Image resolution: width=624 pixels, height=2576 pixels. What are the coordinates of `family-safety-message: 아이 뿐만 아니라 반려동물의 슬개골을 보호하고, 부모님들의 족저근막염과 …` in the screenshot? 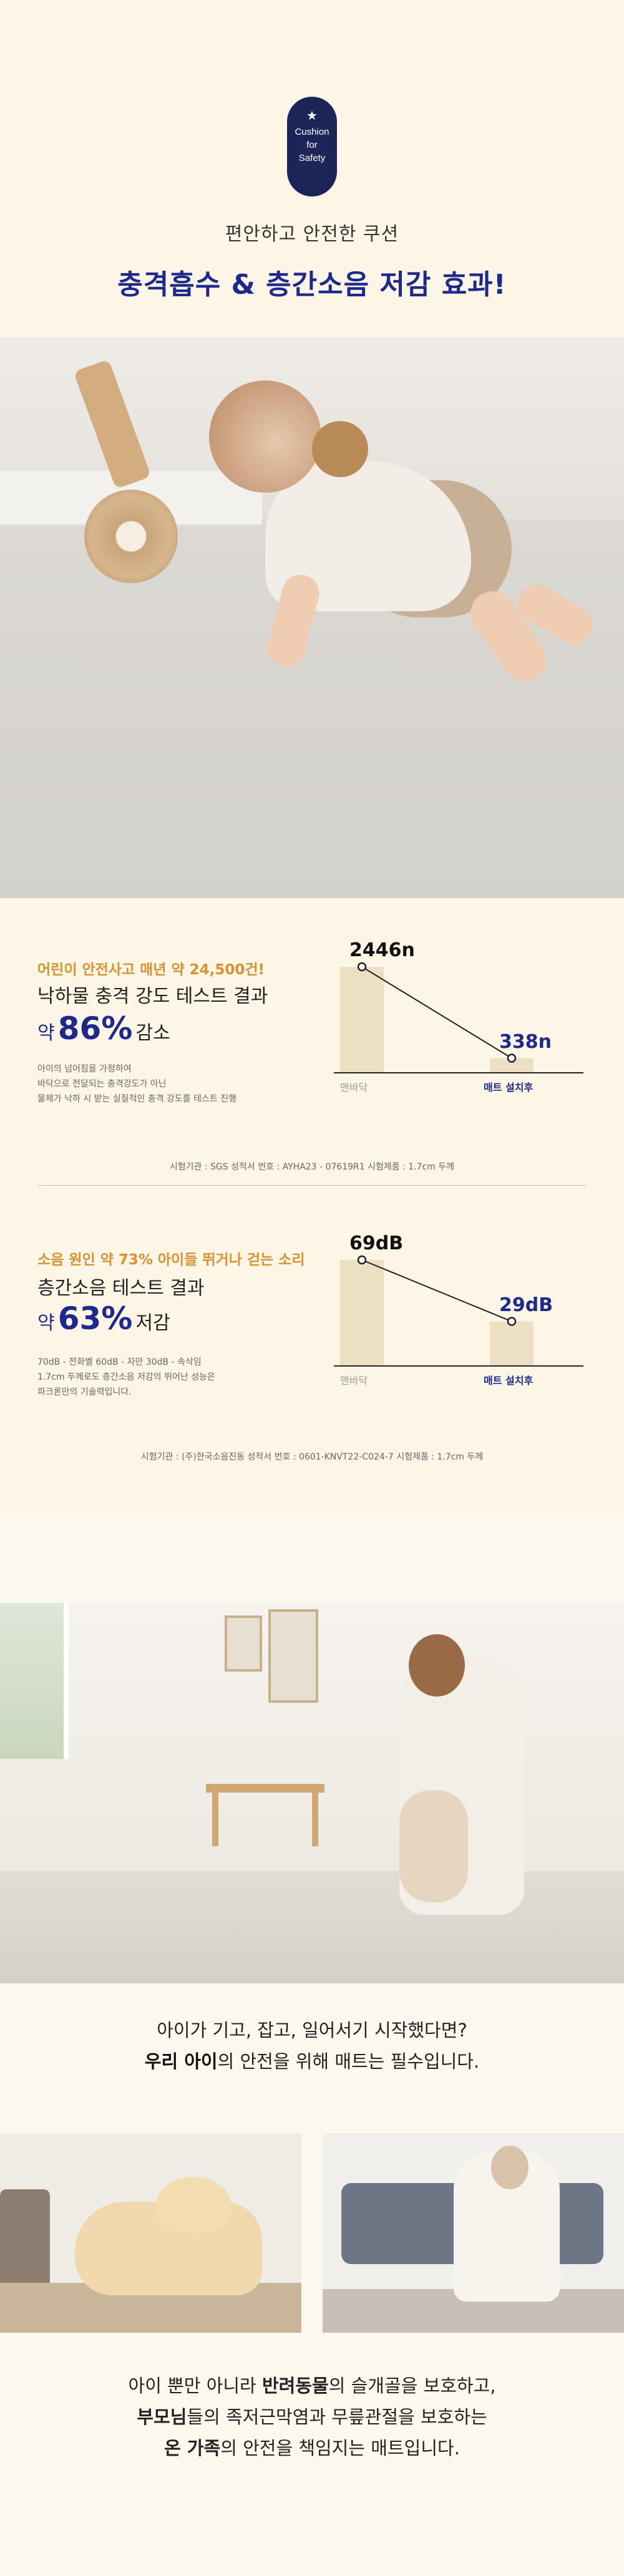 It's located at (312, 2417).